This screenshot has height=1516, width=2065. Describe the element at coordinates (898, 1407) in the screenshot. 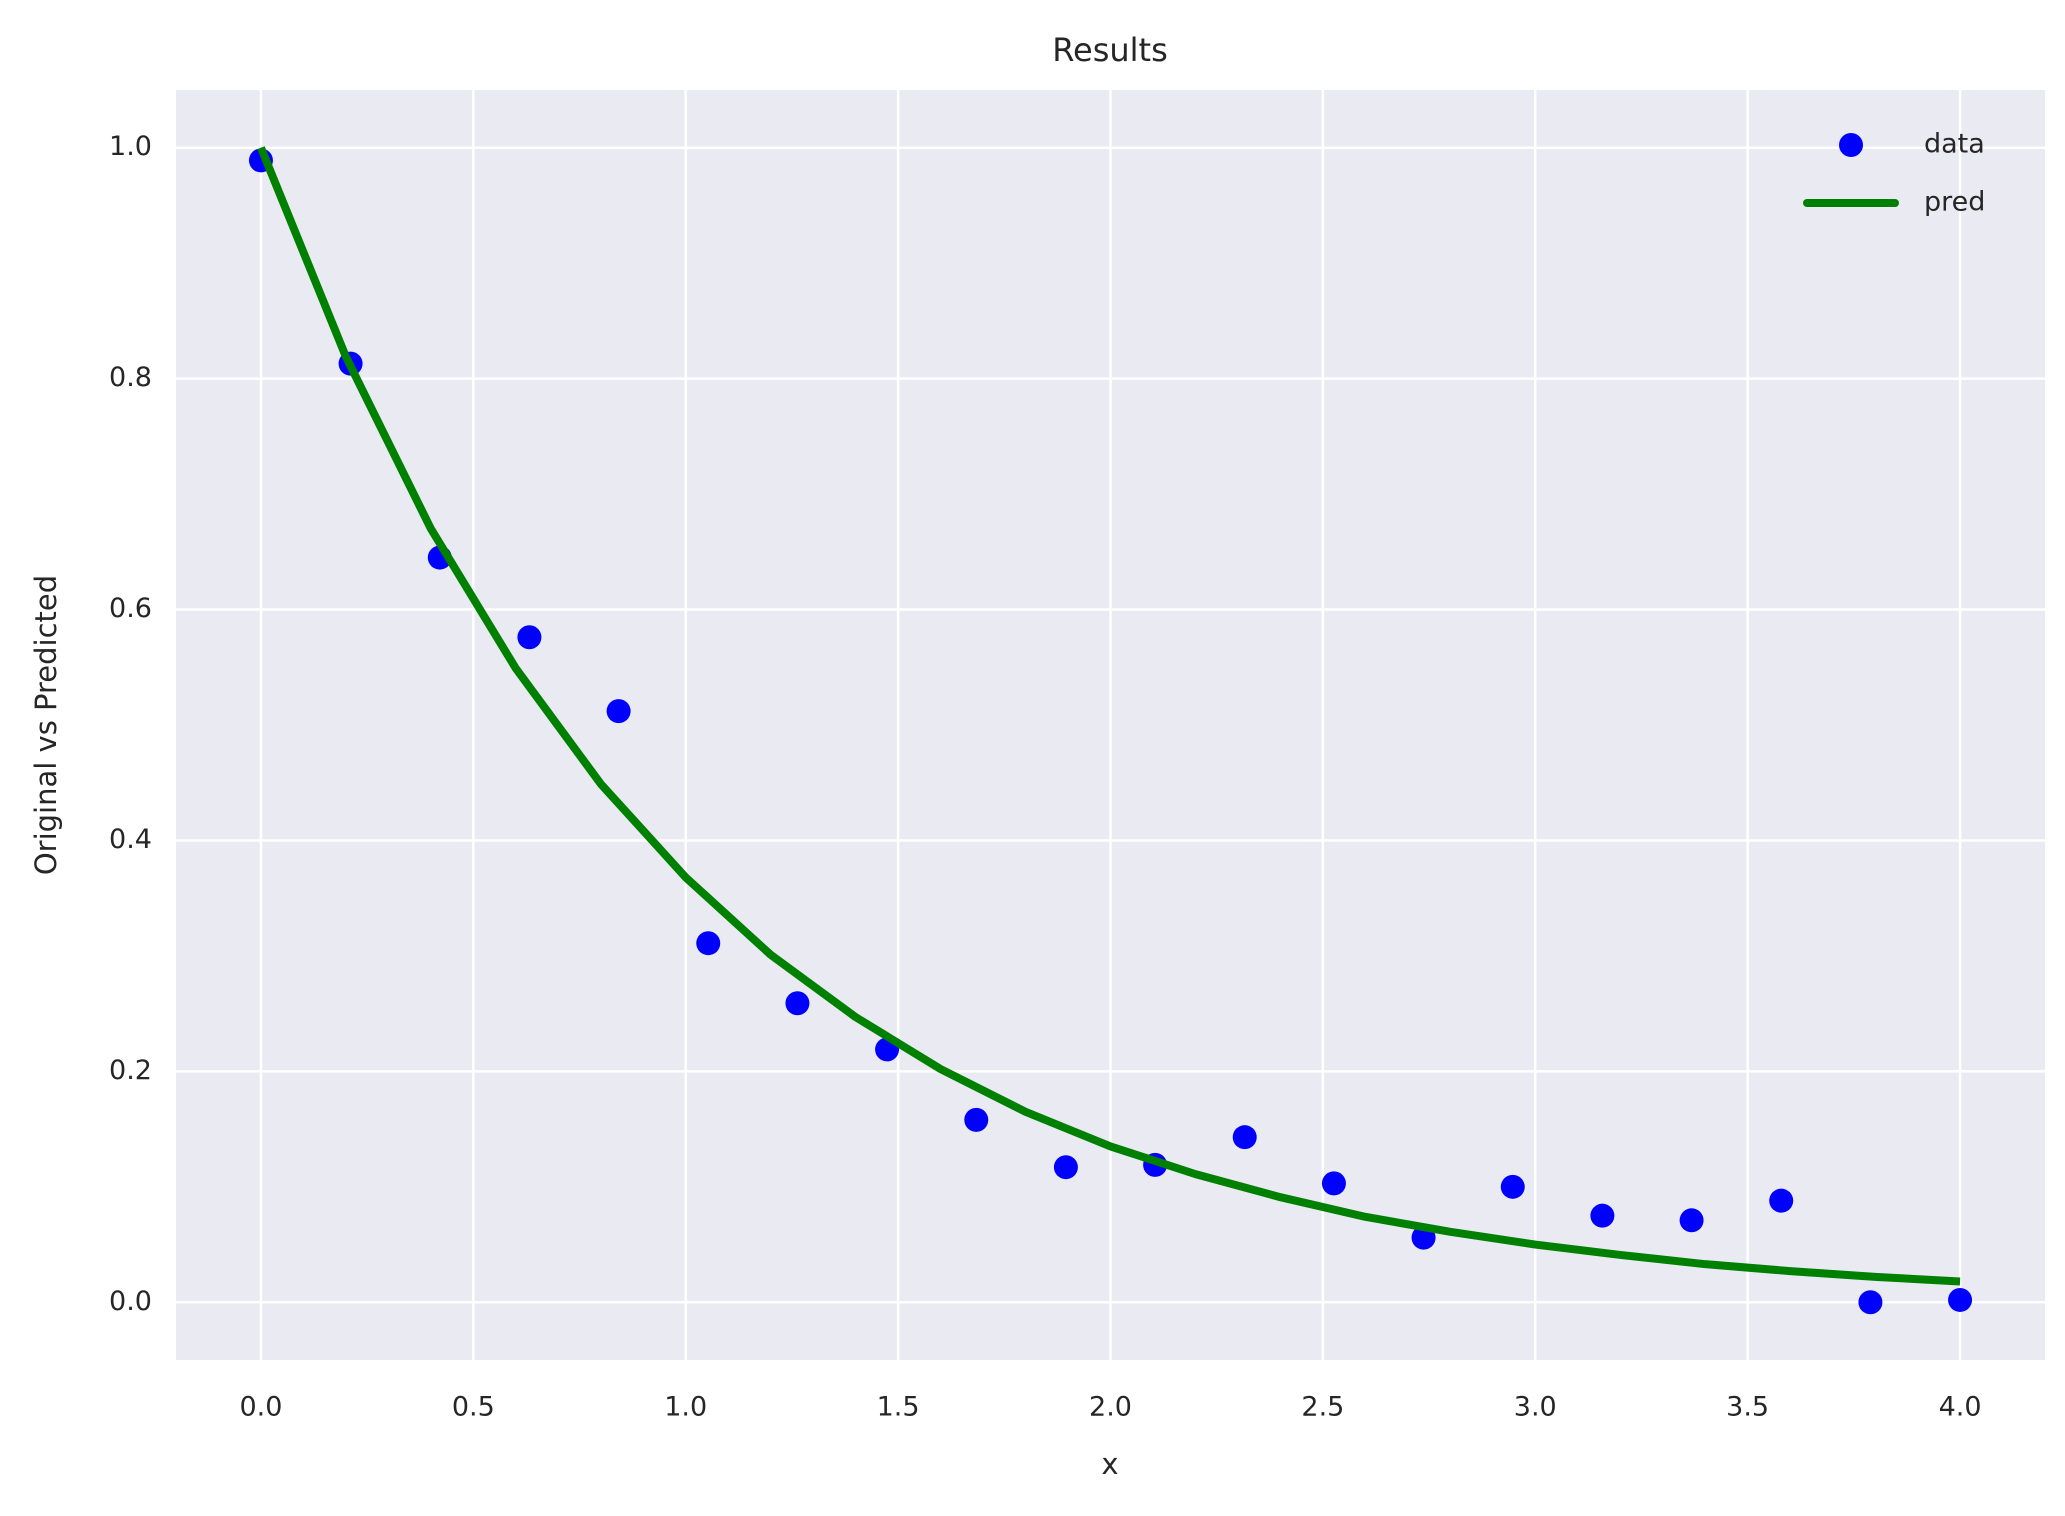

I see `x-tick-label: 1.5` at that location.